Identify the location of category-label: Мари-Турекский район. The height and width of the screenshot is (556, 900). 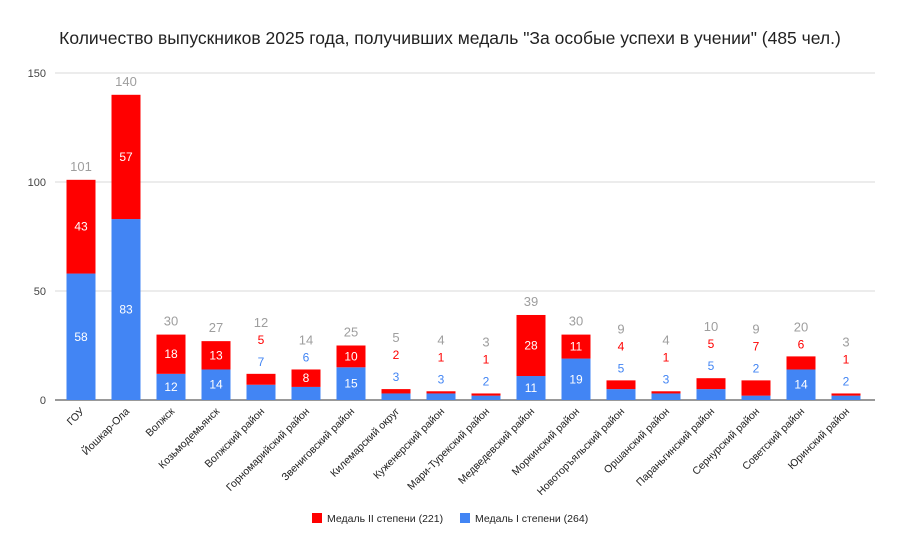
(448, 449).